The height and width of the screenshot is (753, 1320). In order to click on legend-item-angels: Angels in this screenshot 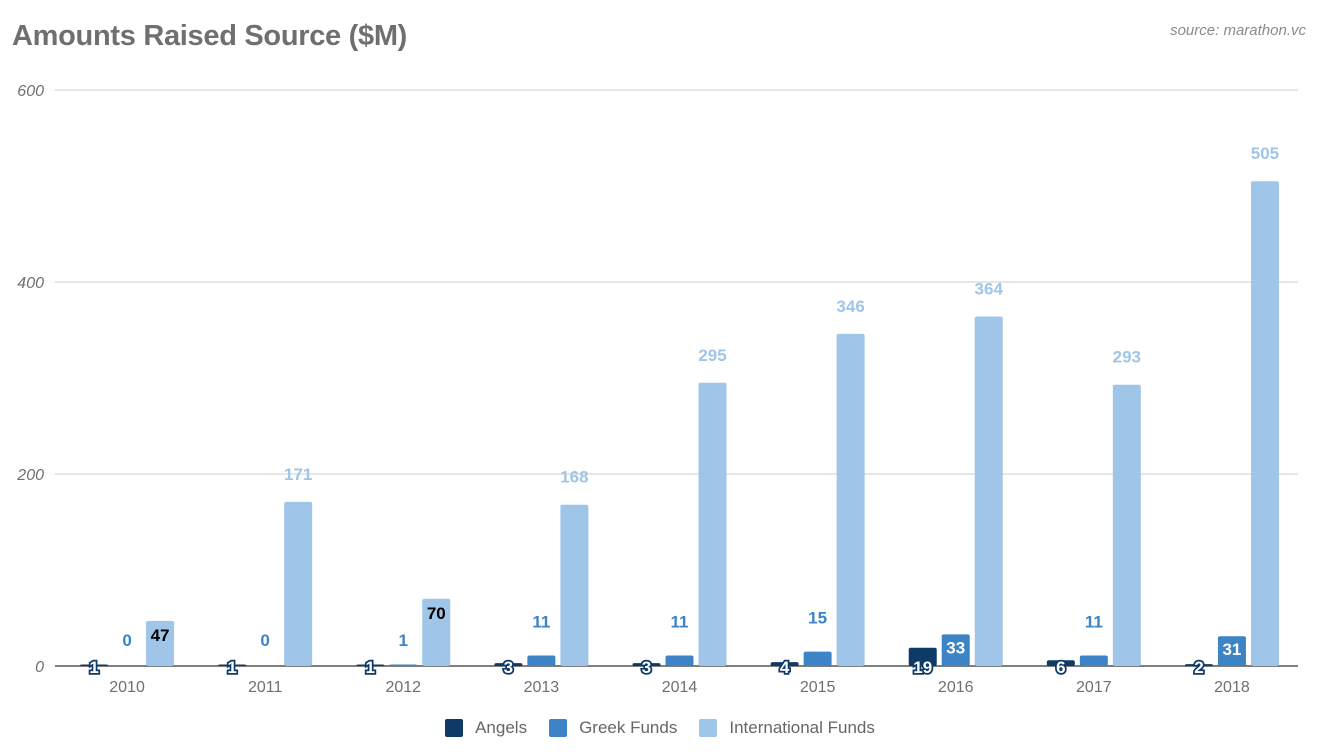, I will do `click(486, 728)`.